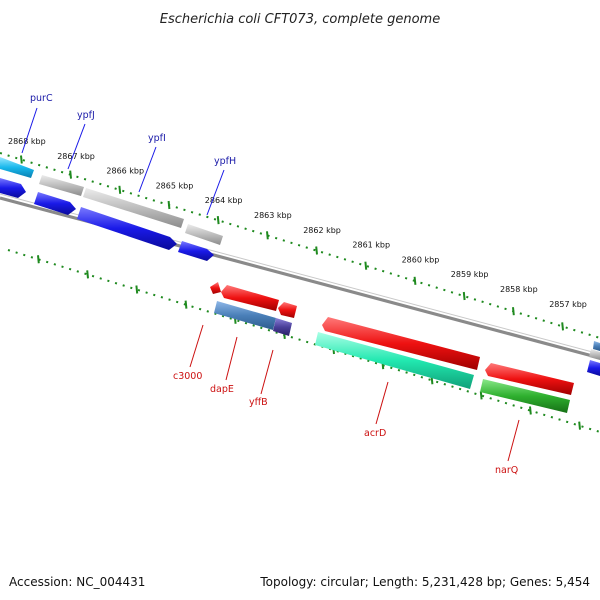 Image resolution: width=600 pixels, height=600 pixels. I want to click on gene-label-narQ: narQ, so click(506, 470).